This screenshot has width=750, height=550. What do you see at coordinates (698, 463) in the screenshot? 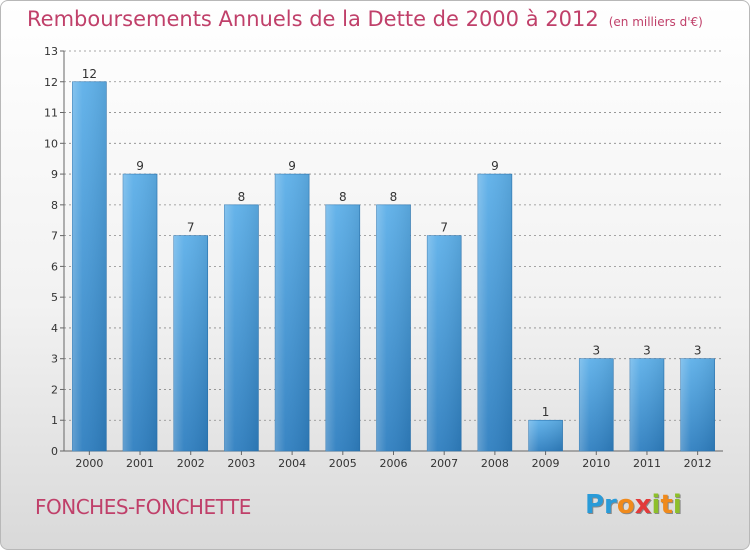
I see `x-tick-label-2012: 2012` at bounding box center [698, 463].